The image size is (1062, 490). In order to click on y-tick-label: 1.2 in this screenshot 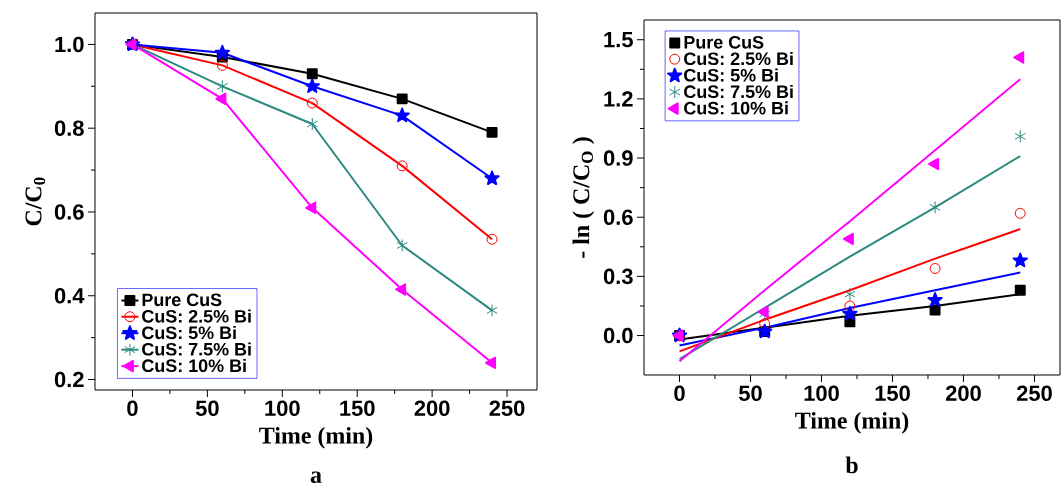, I will do `click(618, 99)`.